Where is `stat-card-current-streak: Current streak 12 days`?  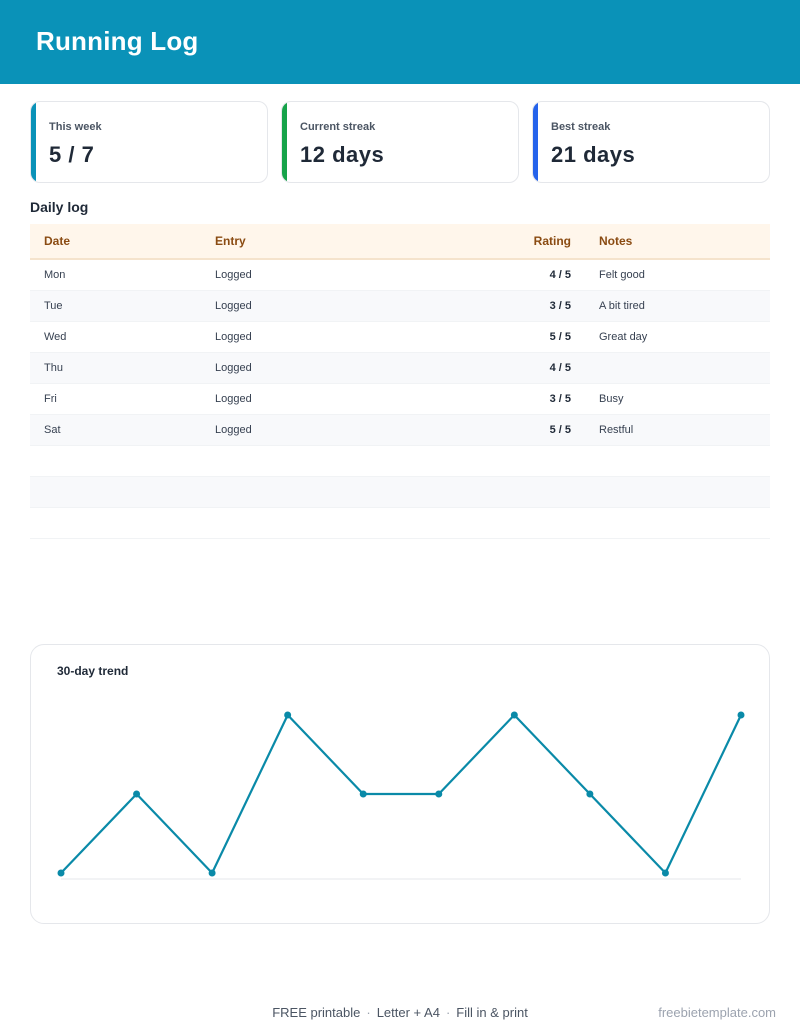 stat-card-current-streak: Current streak 12 days is located at coordinates (400, 142).